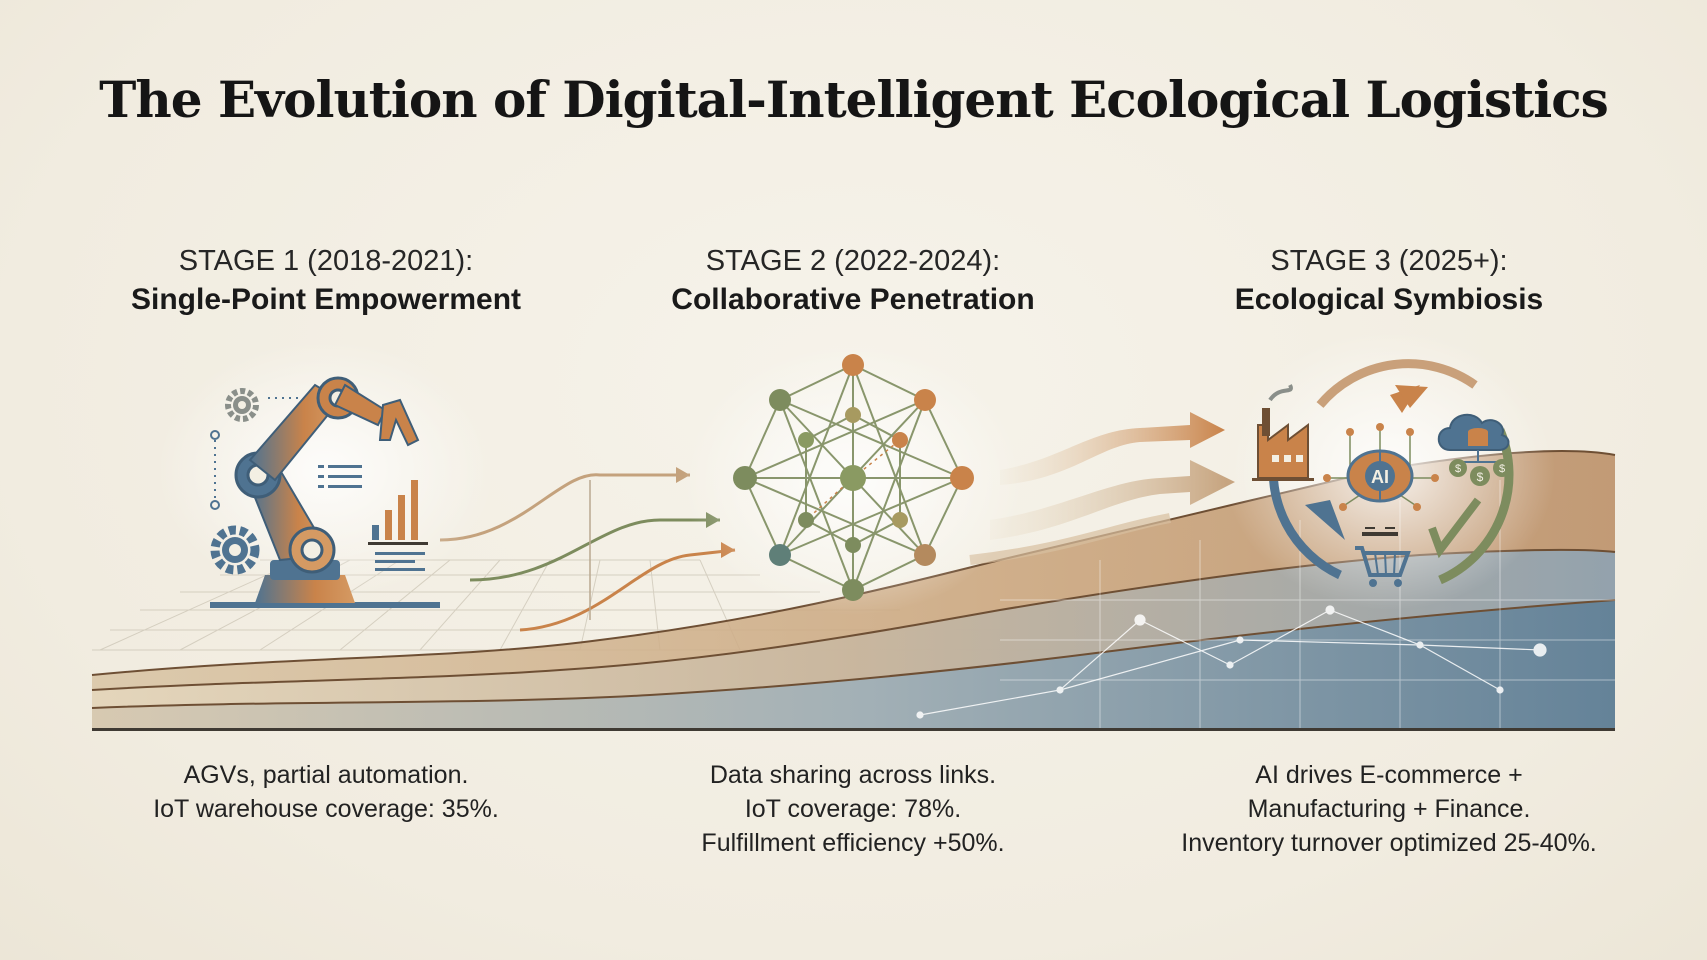  Describe the element at coordinates (853, 480) in the screenshot. I see `network-graph-icon` at that location.